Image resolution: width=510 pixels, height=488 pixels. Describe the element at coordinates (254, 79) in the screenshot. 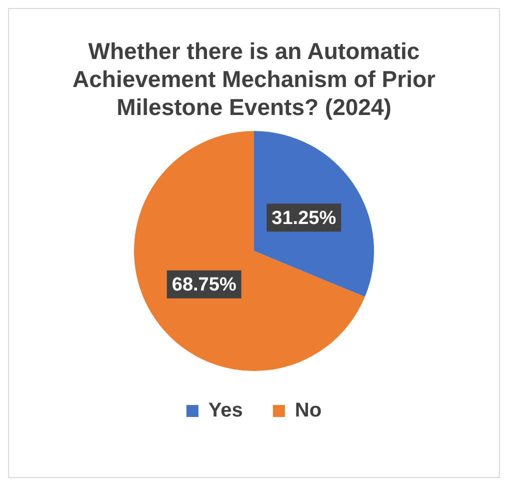

I see `chart-title: Whether there is an Automatic Achievement Mechanism of Prior Milestone Events? (2024)` at that location.